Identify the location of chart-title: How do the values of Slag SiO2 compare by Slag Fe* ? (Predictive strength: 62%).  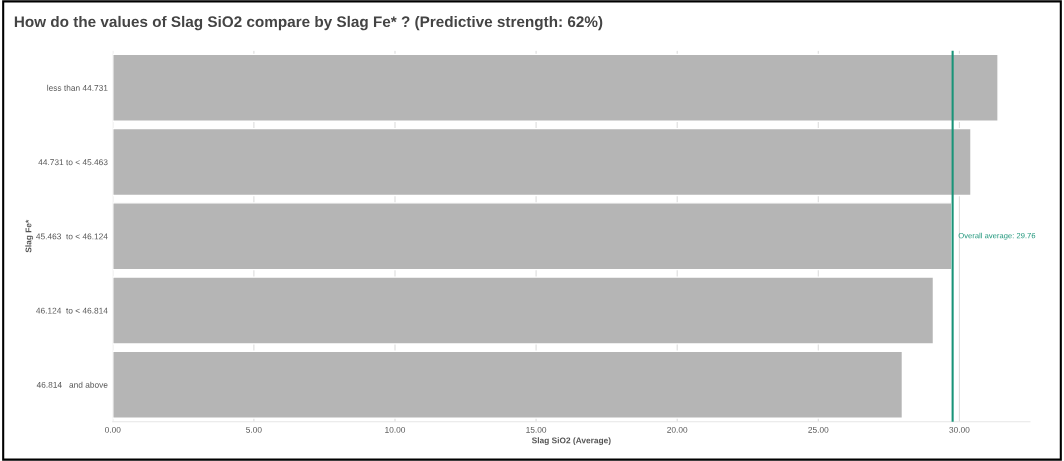
(308, 23).